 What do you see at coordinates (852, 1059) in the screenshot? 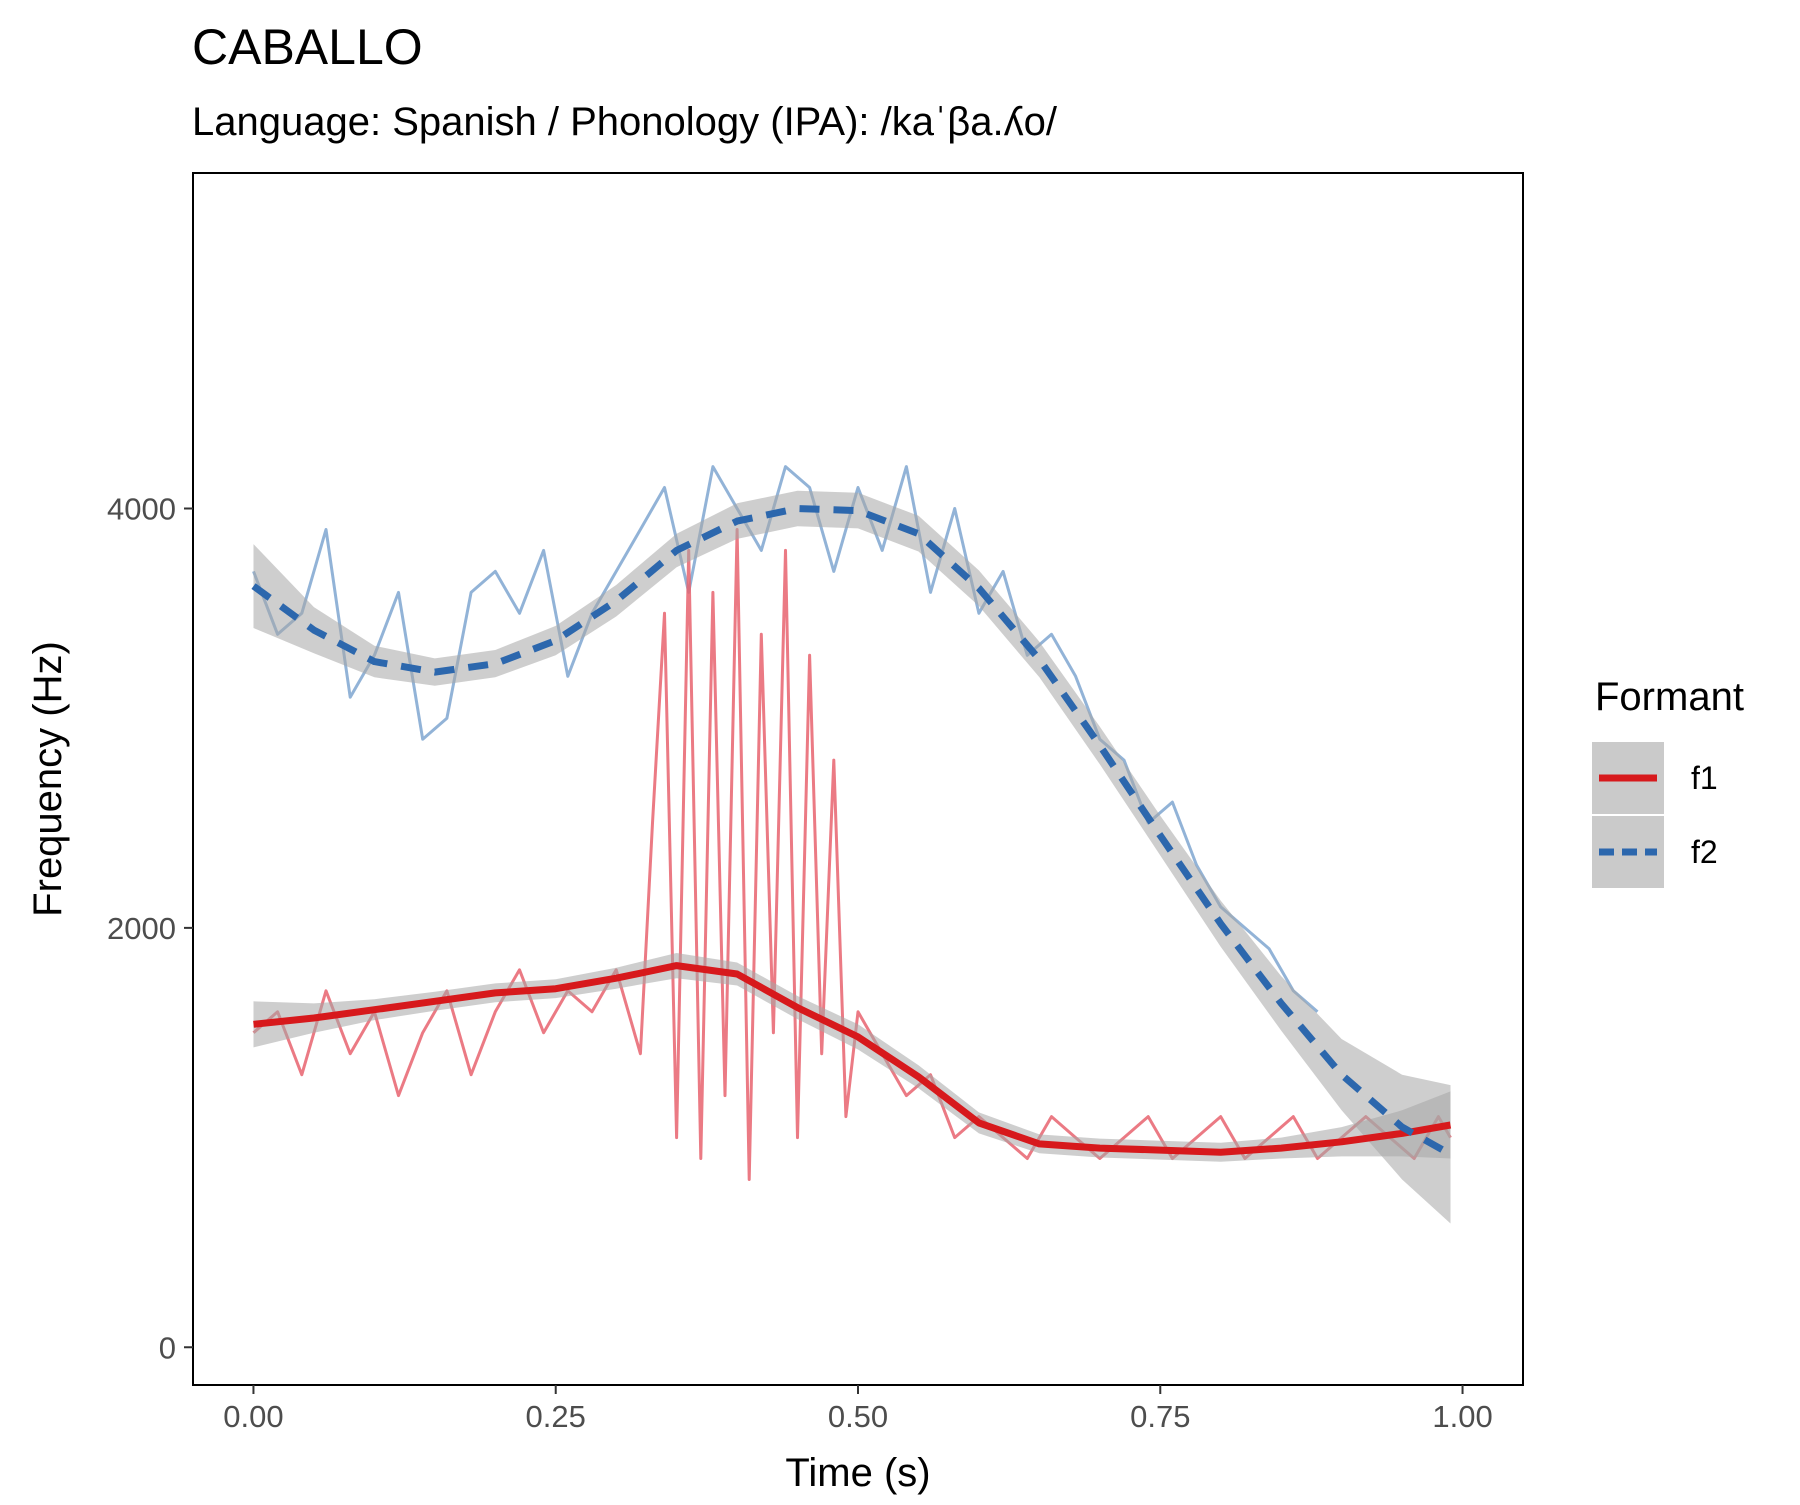
I see `smooth-line-f1` at bounding box center [852, 1059].